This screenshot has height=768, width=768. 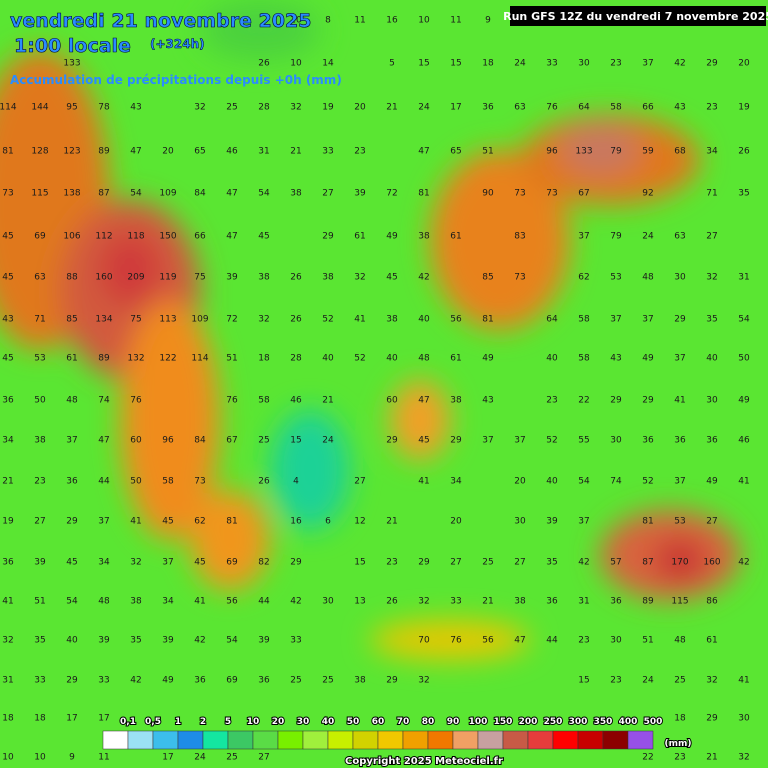 What do you see at coordinates (178, 722) in the screenshot?
I see `legend-label: 1` at bounding box center [178, 722].